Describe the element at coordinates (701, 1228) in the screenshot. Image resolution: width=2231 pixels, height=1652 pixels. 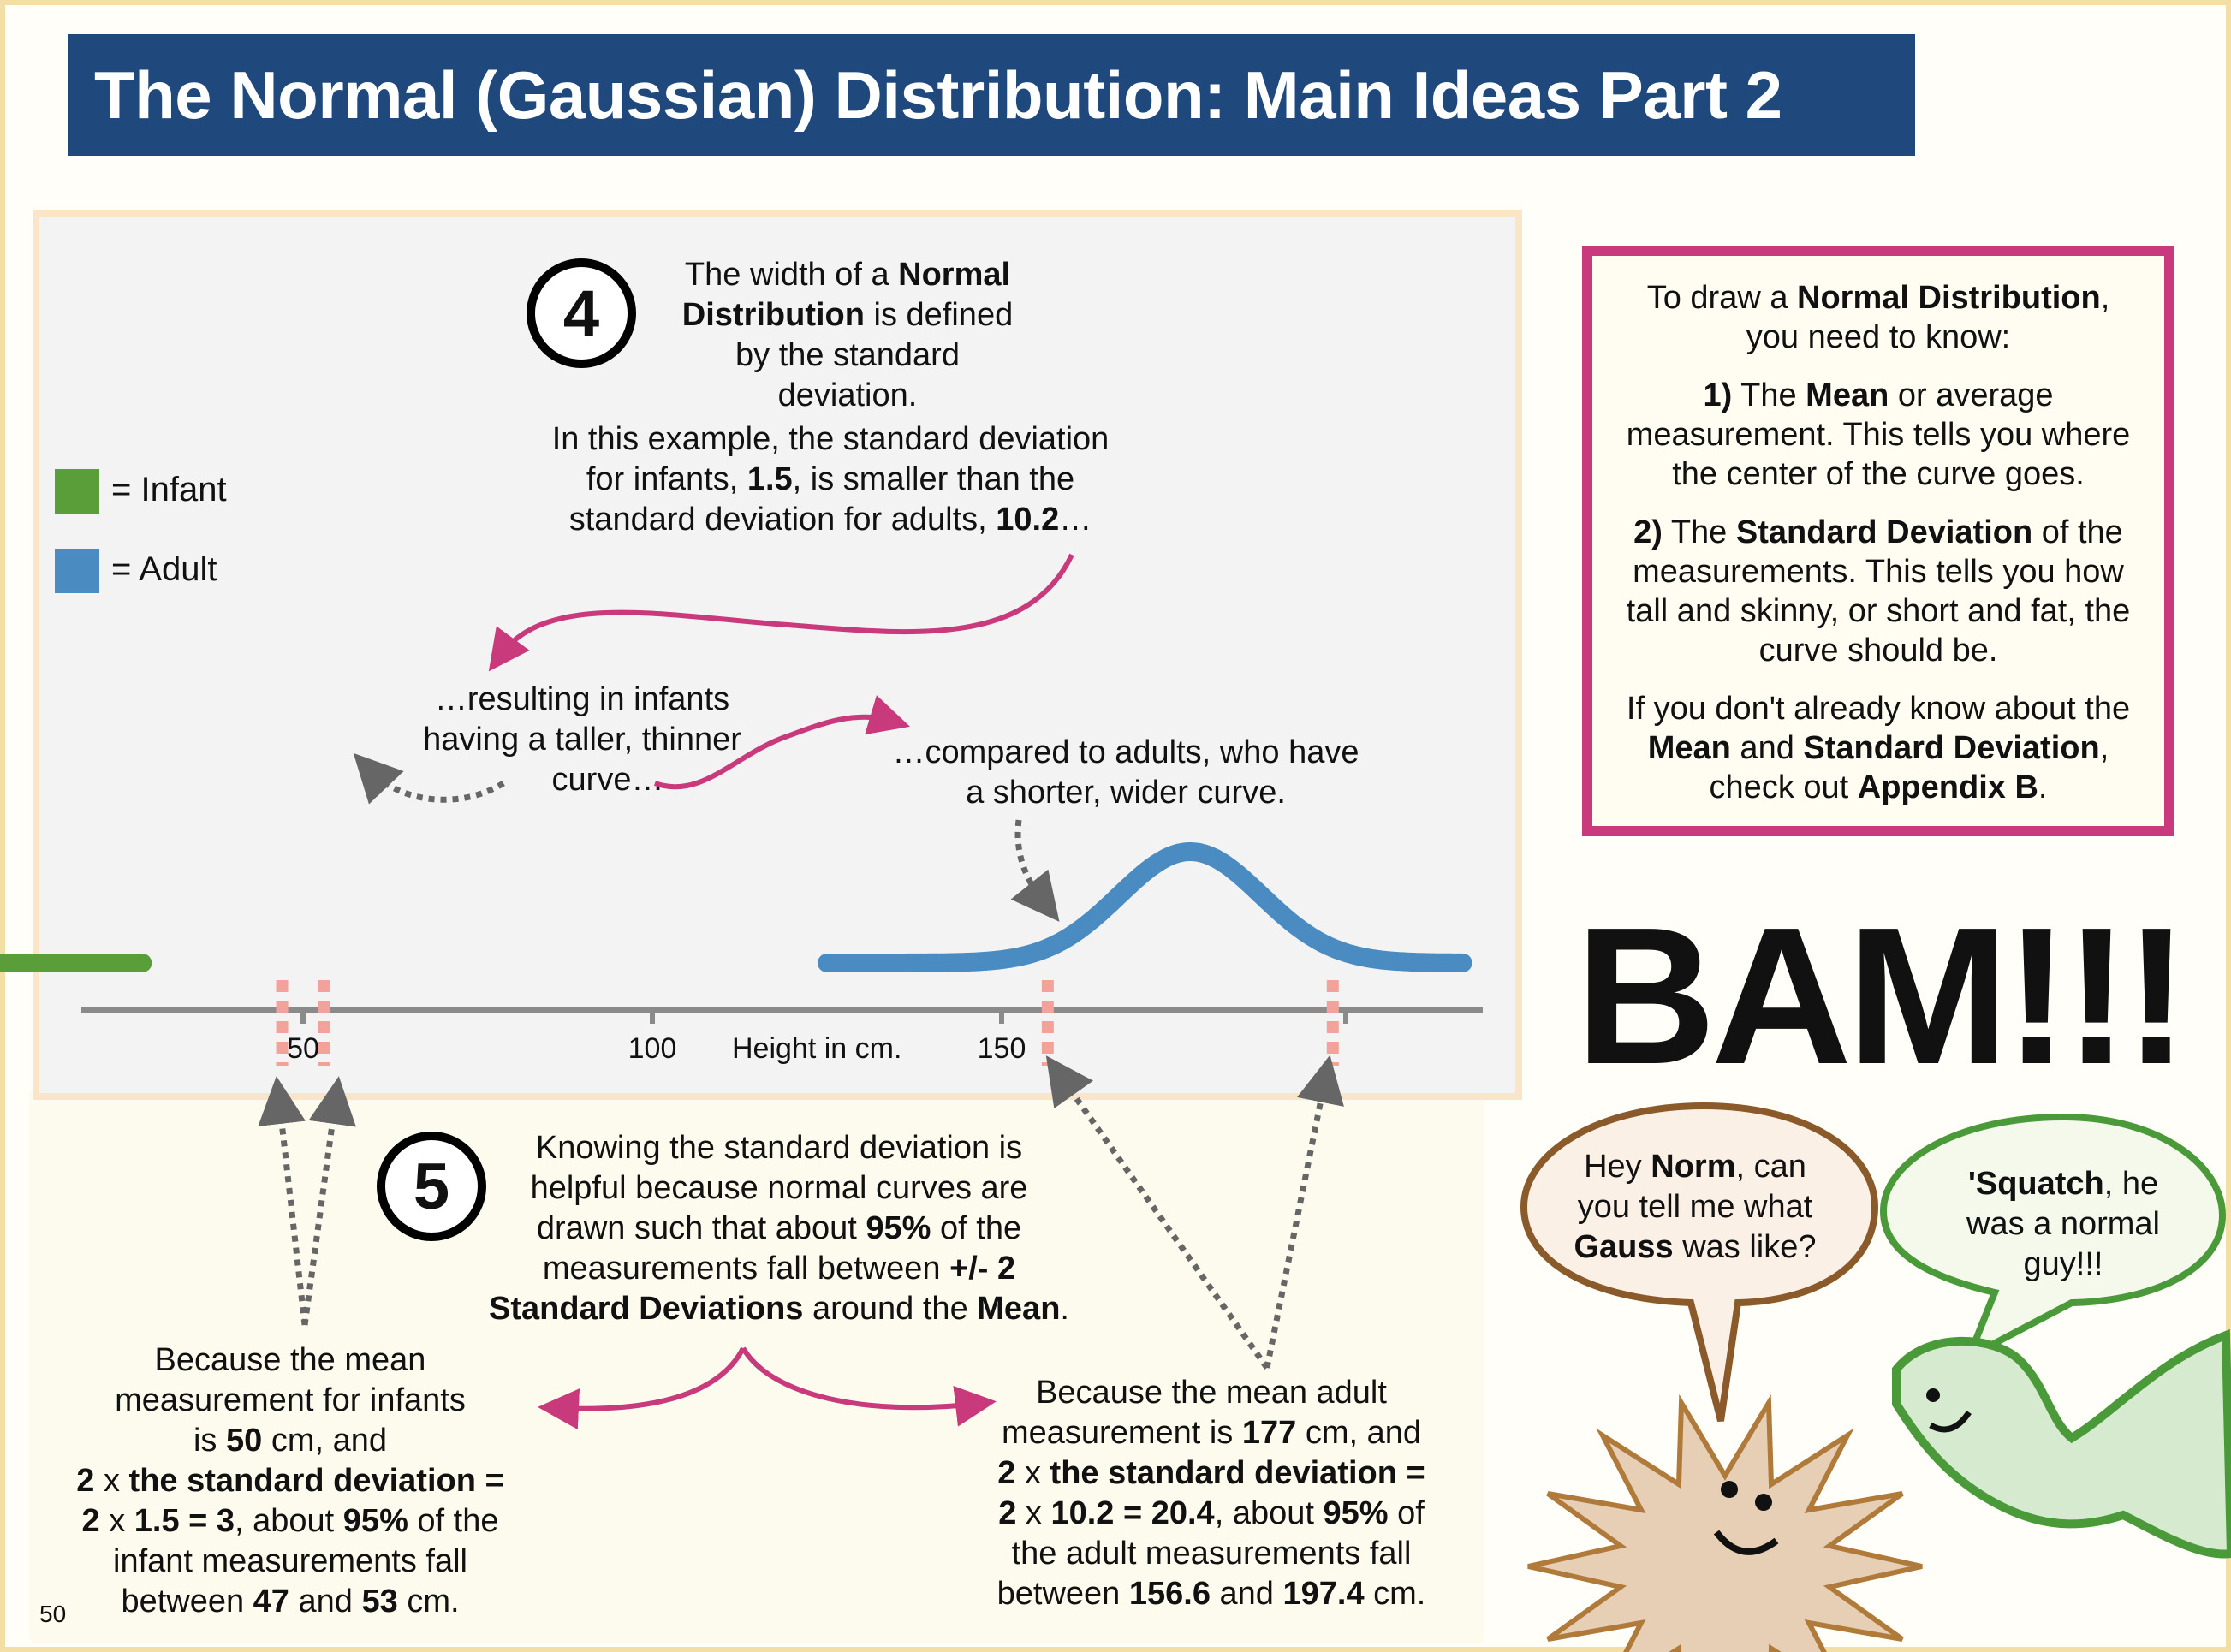
I see `text-span: drawn such that about` at that location.